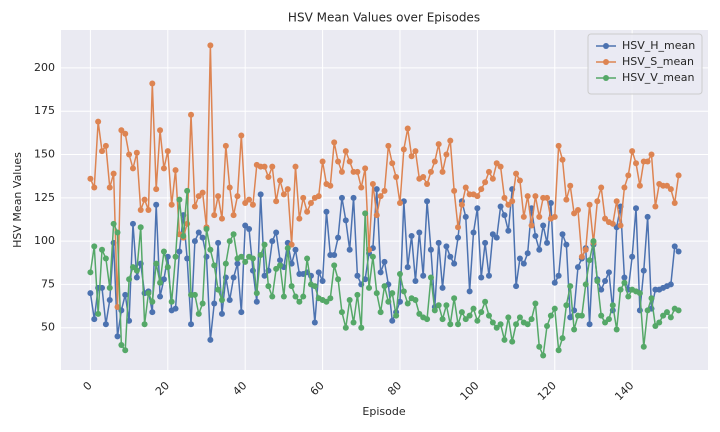 This screenshot has height=432, width=720. What do you see at coordinates (606, 62) in the screenshot?
I see `legend-marker` at bounding box center [606, 62].